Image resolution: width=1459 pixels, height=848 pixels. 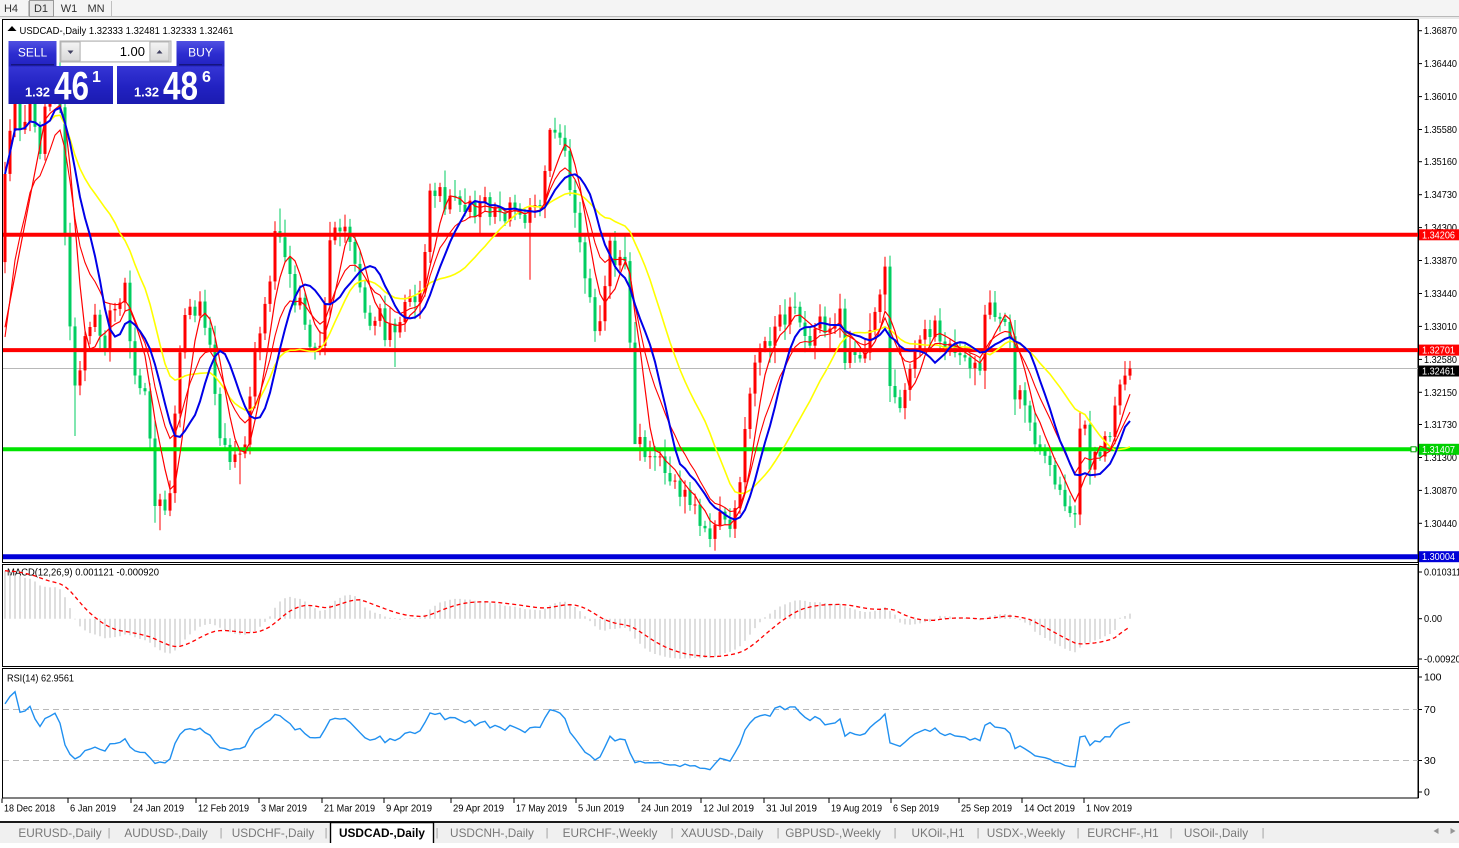 I want to click on svg-text: 46, so click(x=71, y=87).